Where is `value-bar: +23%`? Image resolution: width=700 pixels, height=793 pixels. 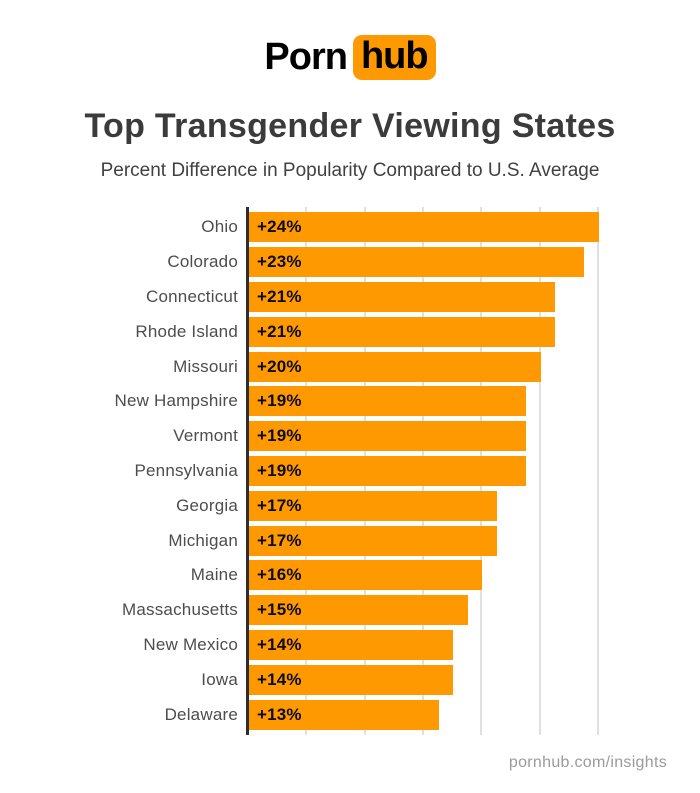
value-bar: +23% is located at coordinates (417, 262).